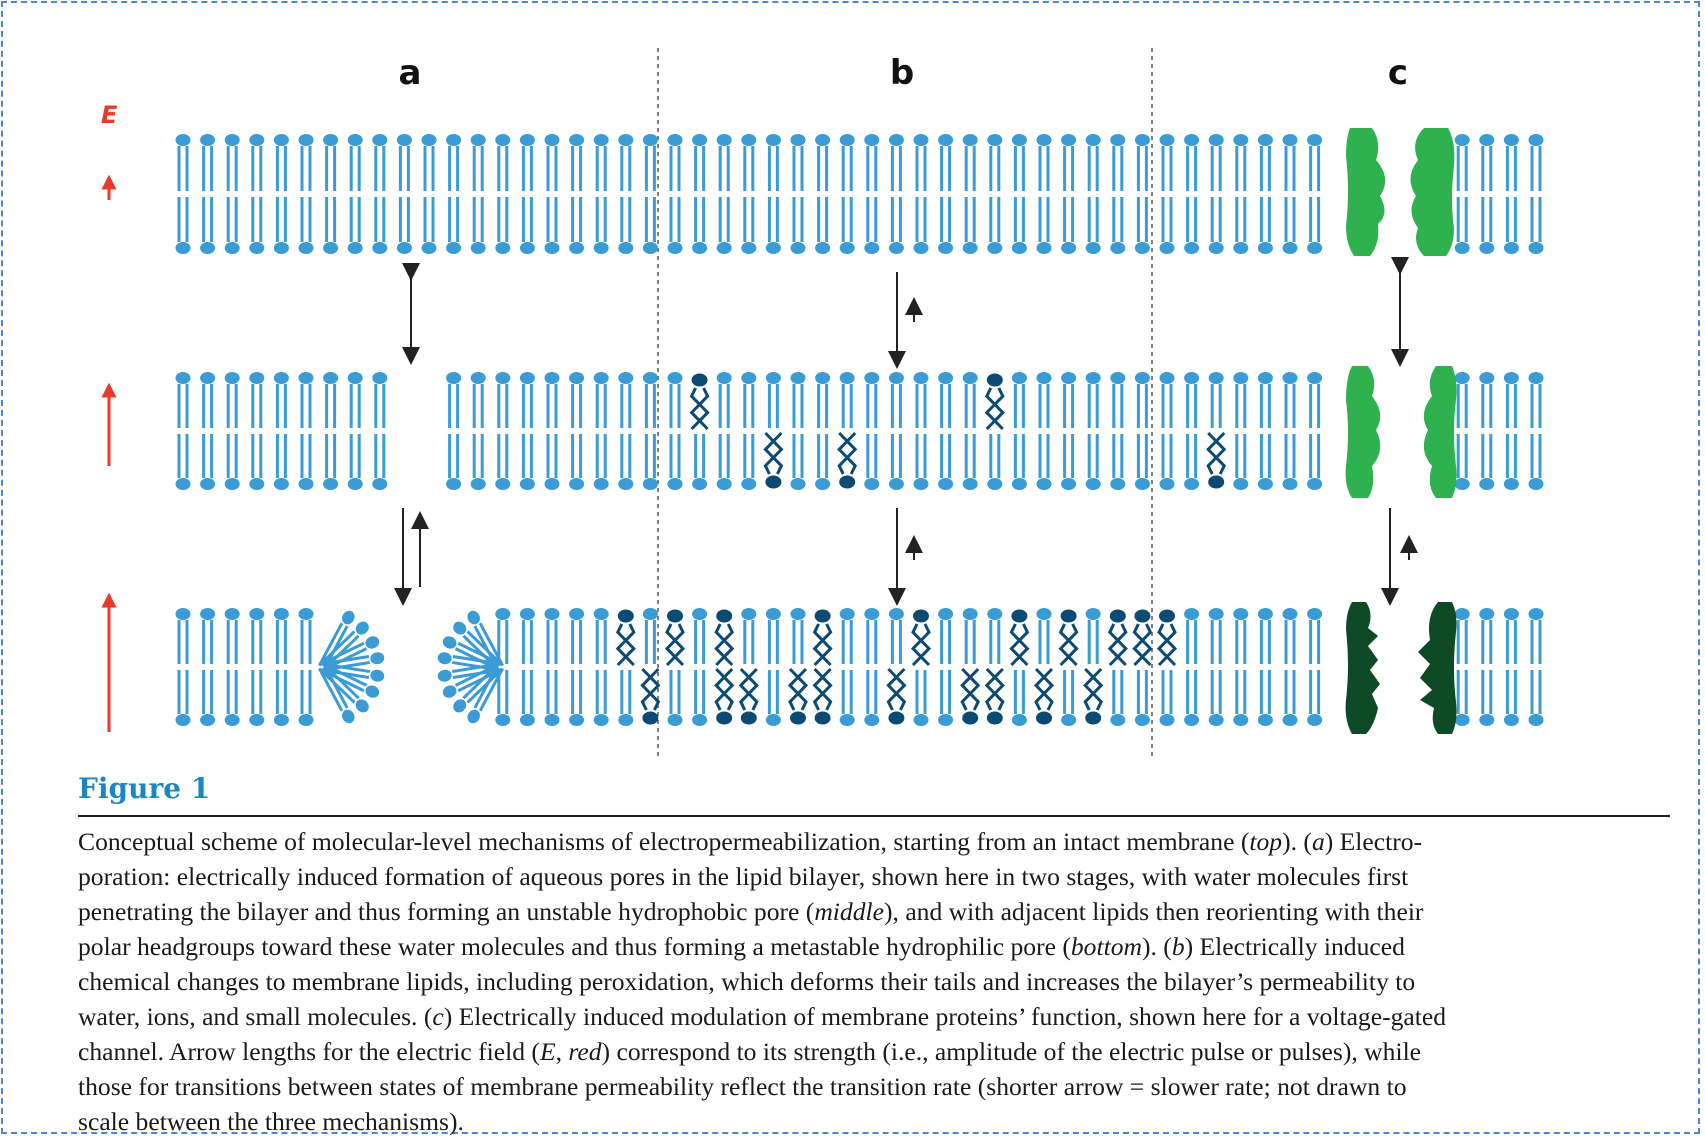 This screenshot has height=1139, width=1705. I want to click on channel-inactivated-right, so click(1437, 668).